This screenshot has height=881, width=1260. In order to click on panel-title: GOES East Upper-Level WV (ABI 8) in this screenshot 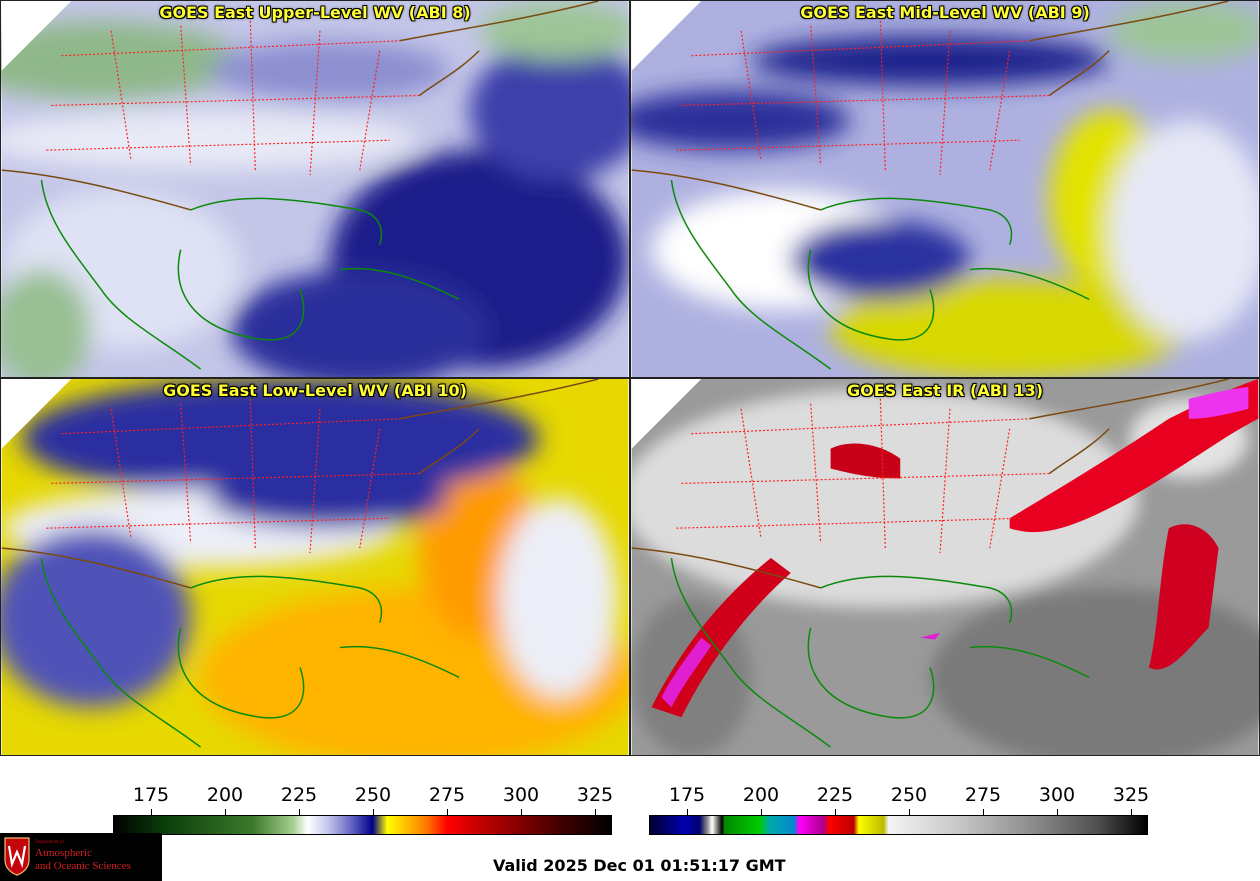, I will do `click(315, 12)`.